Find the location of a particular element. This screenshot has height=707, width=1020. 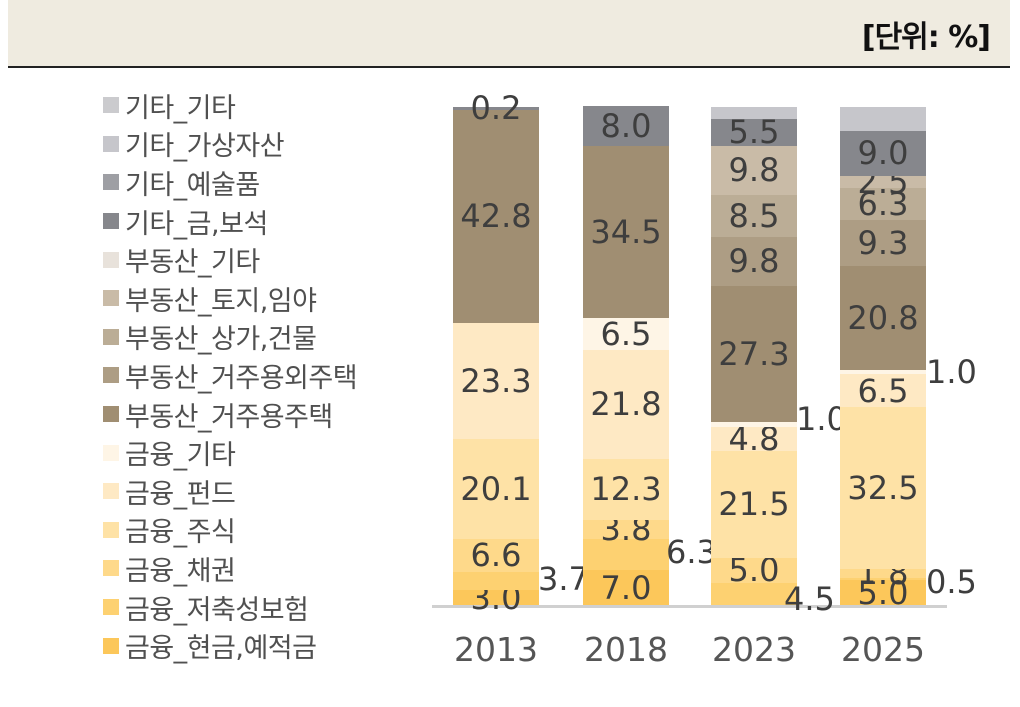

bar-segment: 3.0 is located at coordinates (496, 598).